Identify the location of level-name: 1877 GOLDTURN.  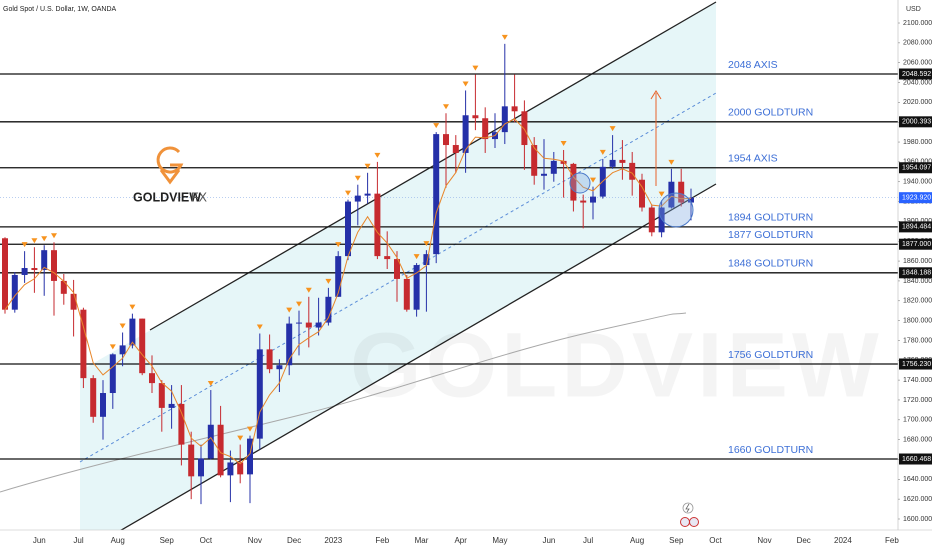
(770, 235).